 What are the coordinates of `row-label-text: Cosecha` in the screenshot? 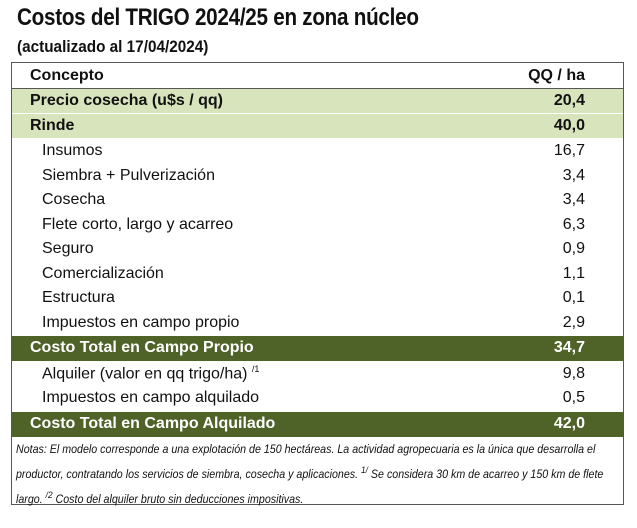 It's located at (74, 200).